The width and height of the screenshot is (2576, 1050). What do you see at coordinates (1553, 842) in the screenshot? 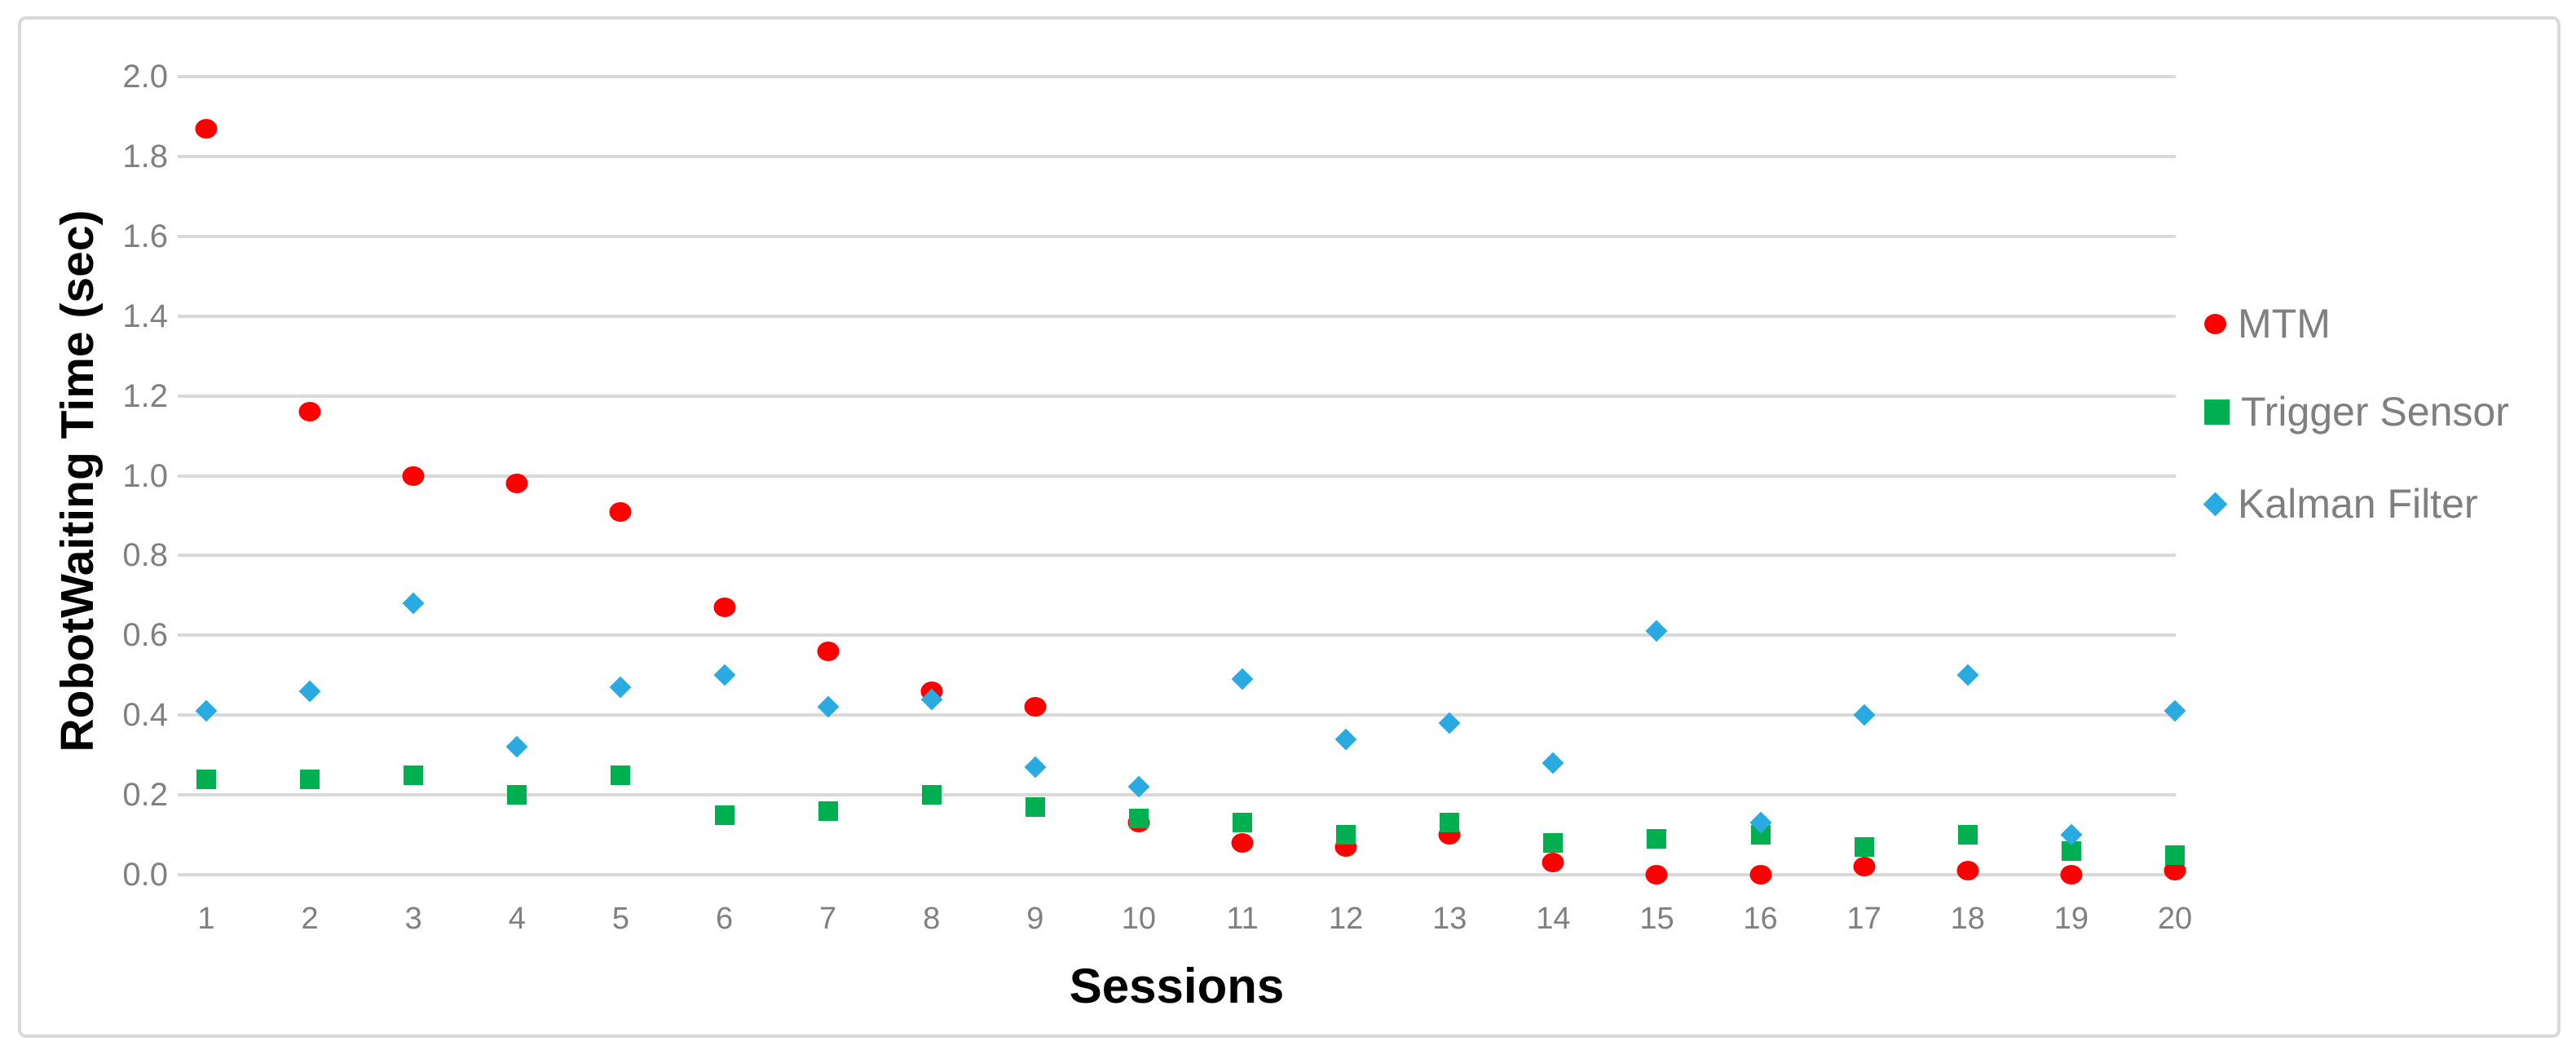
I see `data-point-trigger-sensor-s14` at bounding box center [1553, 842].